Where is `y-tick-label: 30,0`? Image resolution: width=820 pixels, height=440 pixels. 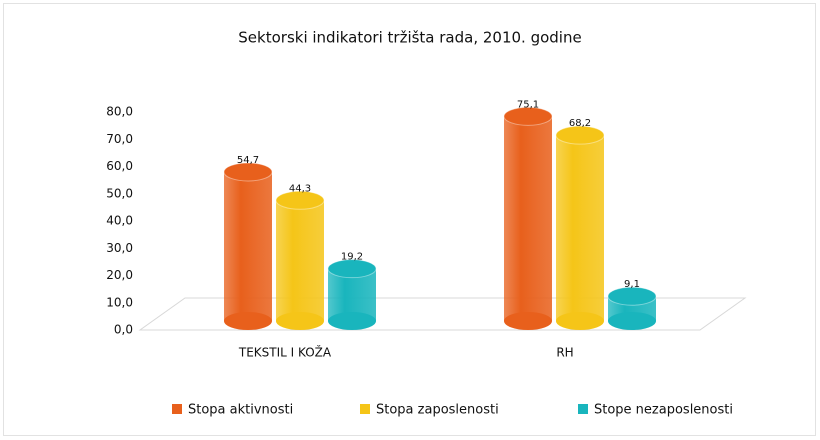
y-tick-label: 30,0 is located at coordinates (119, 248).